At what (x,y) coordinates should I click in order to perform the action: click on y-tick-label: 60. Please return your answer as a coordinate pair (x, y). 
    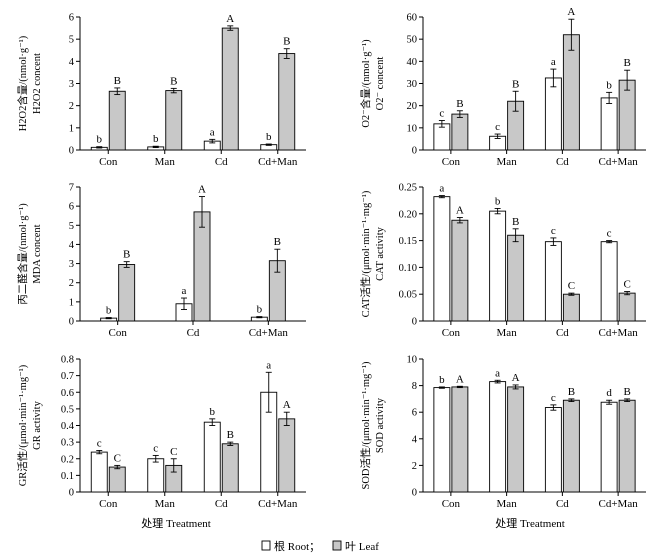
    Looking at the image, I should click on (412, 18).